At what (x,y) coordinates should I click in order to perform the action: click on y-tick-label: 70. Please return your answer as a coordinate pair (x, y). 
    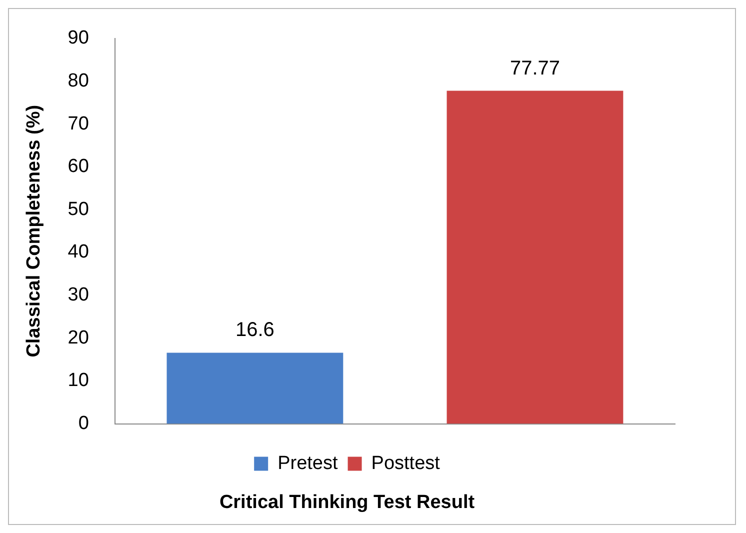
    Looking at the image, I should click on (78, 123).